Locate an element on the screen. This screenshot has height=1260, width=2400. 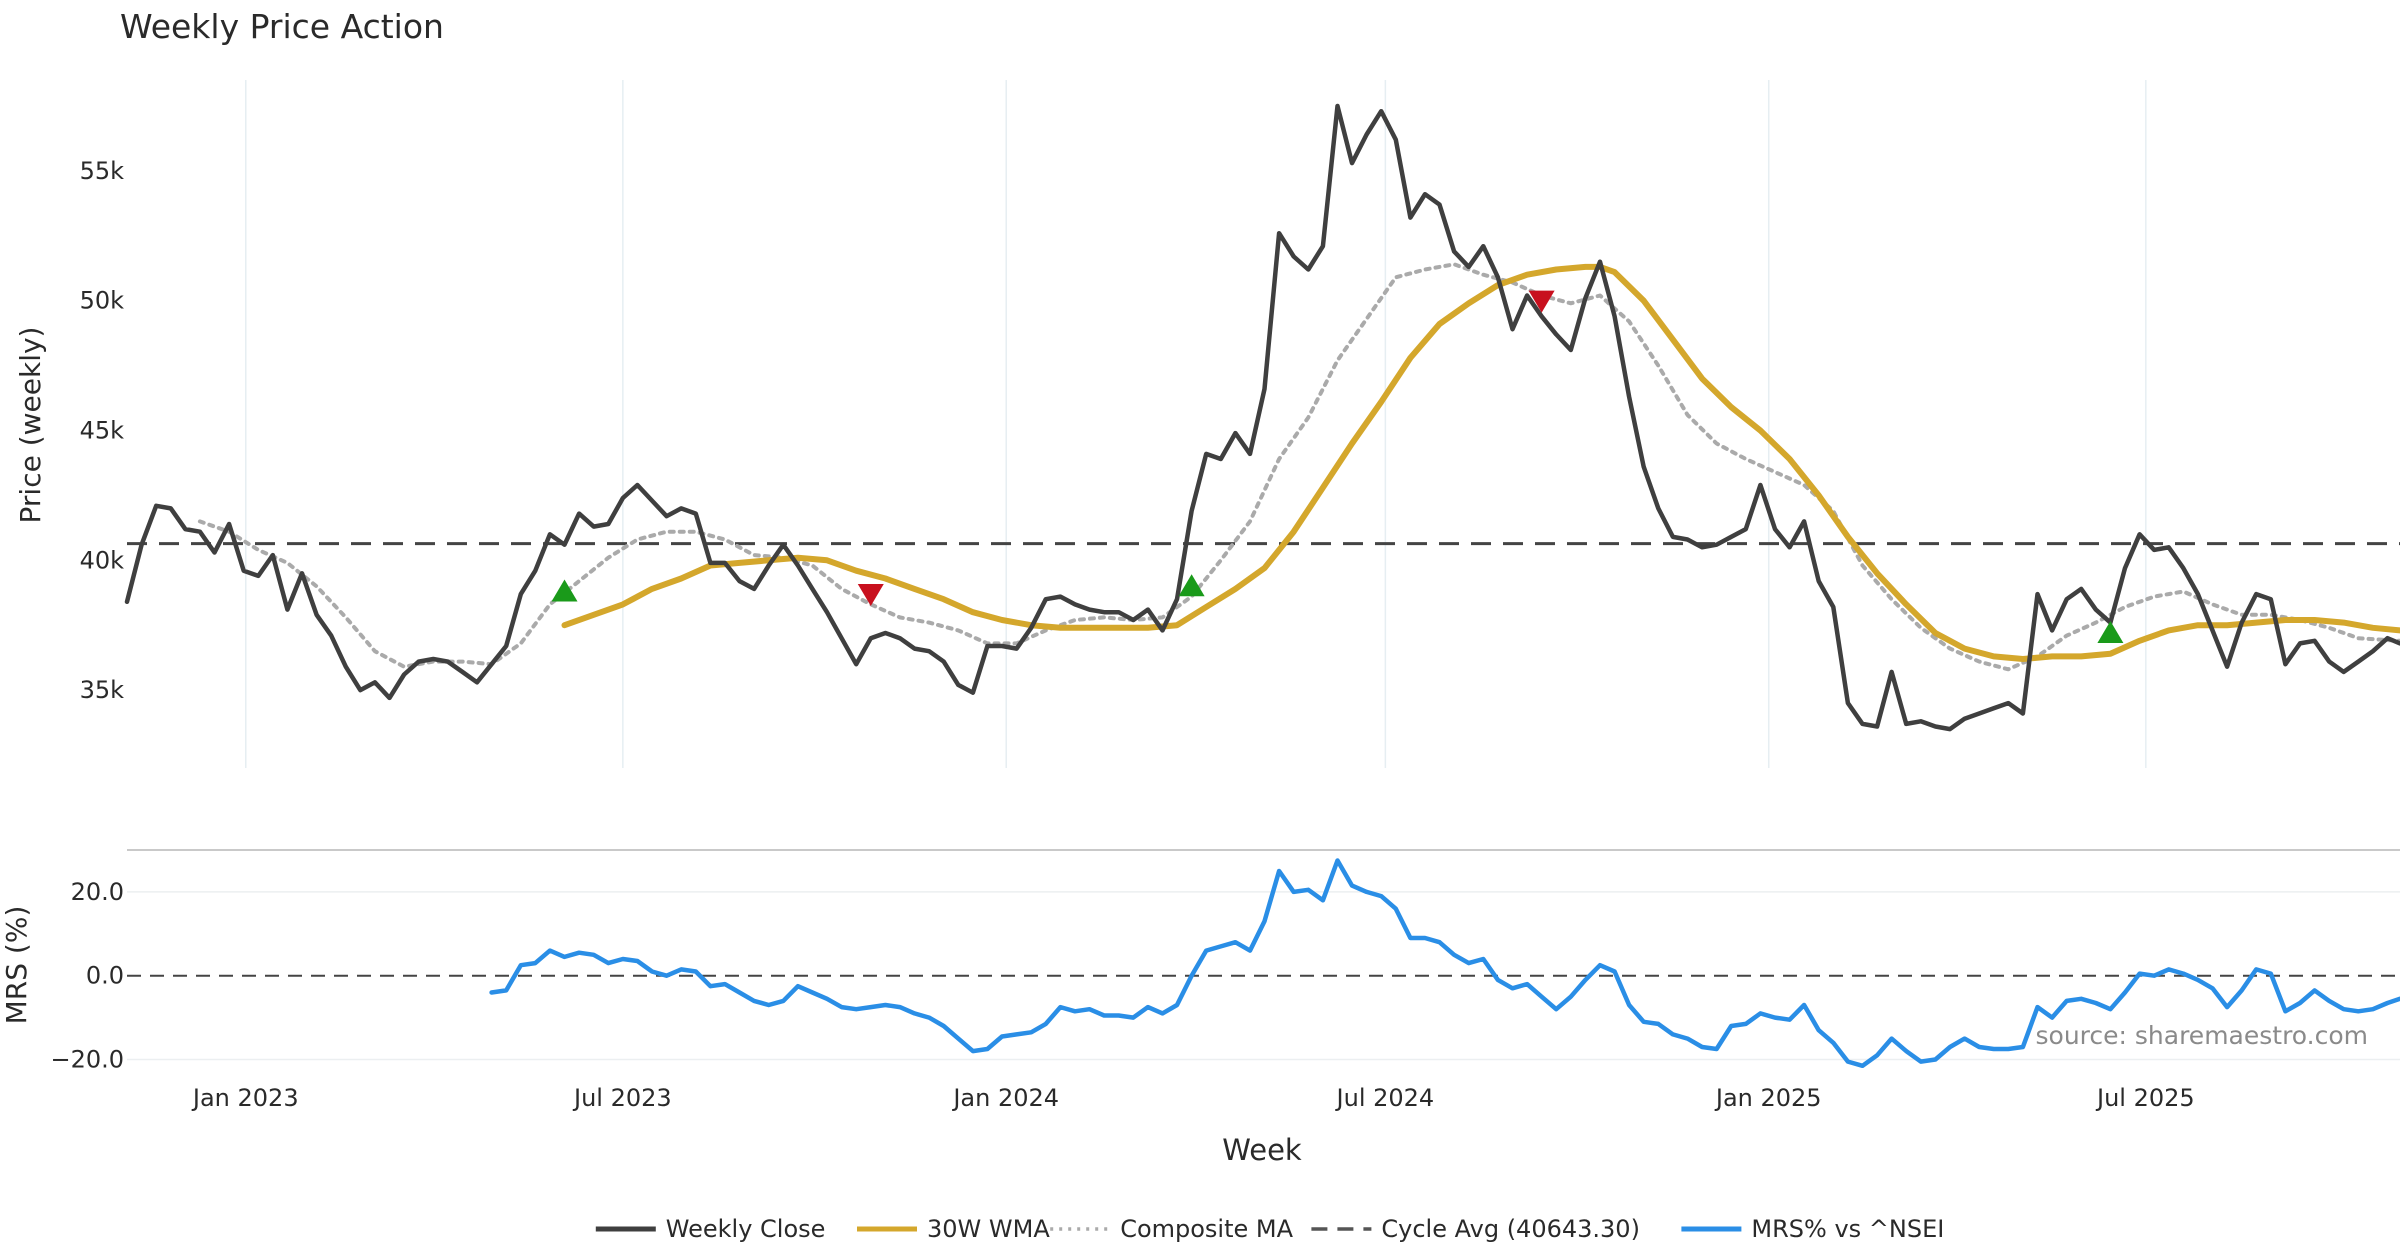
x-tick-label: Jul 2024 is located at coordinates (1385, 1098).